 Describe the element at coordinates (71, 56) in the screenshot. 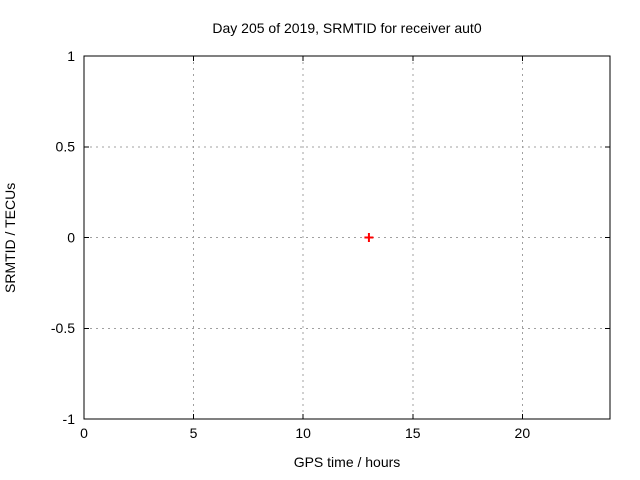

I see `y-tick-label: 1` at that location.